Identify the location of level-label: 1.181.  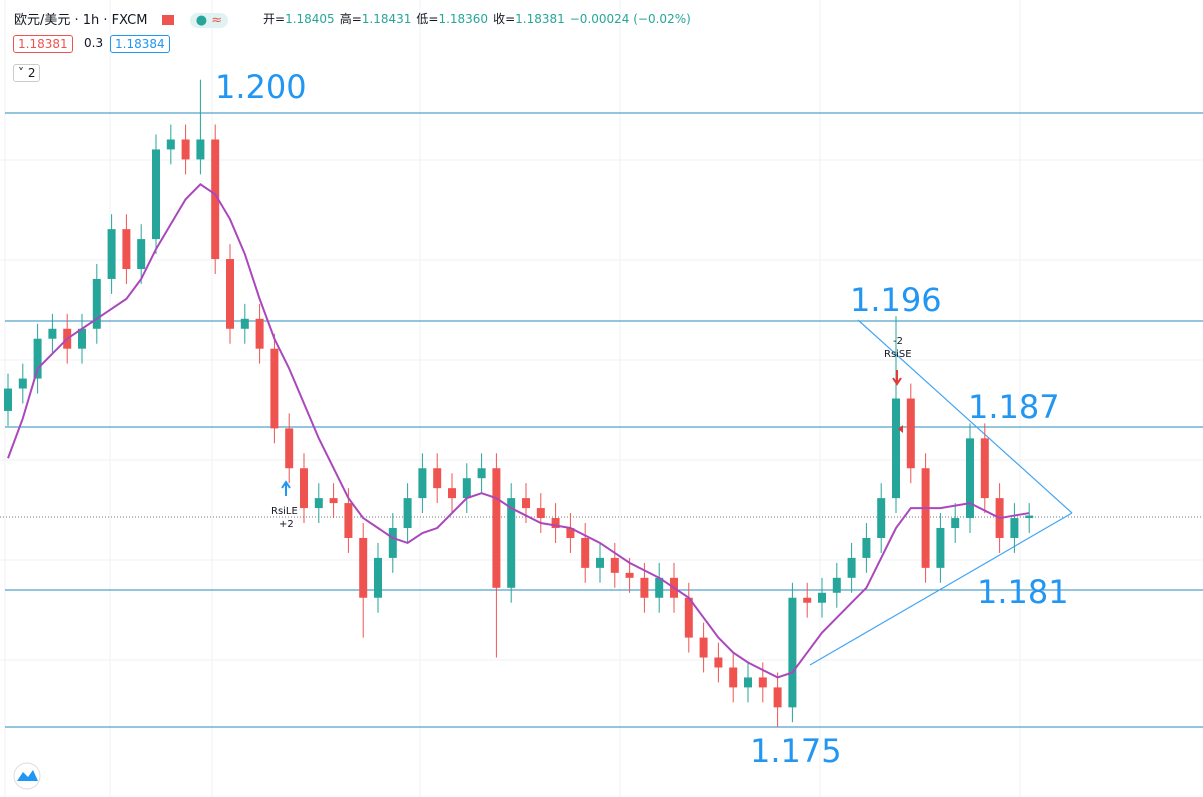
(1023, 592).